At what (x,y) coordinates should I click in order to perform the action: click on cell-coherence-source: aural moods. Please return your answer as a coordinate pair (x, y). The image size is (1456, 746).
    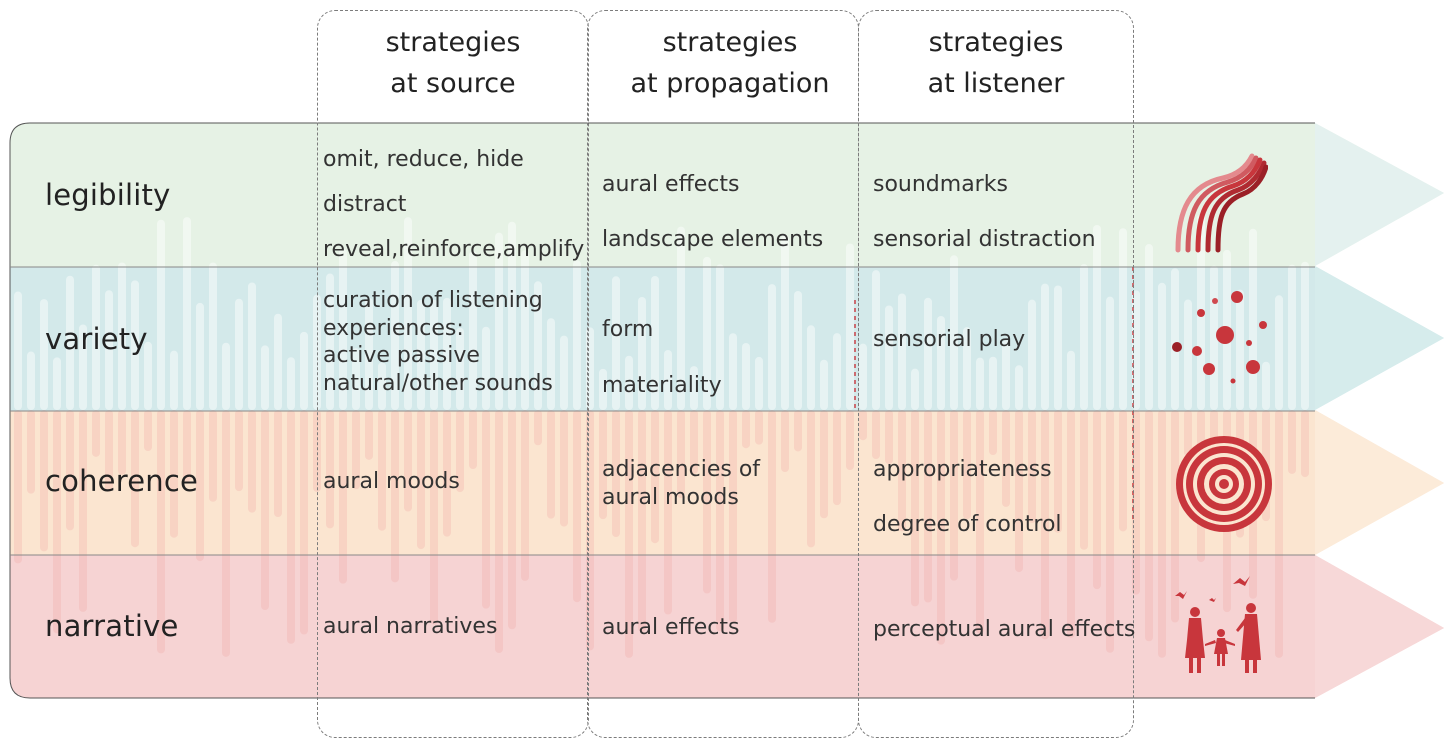
    Looking at the image, I should click on (391, 482).